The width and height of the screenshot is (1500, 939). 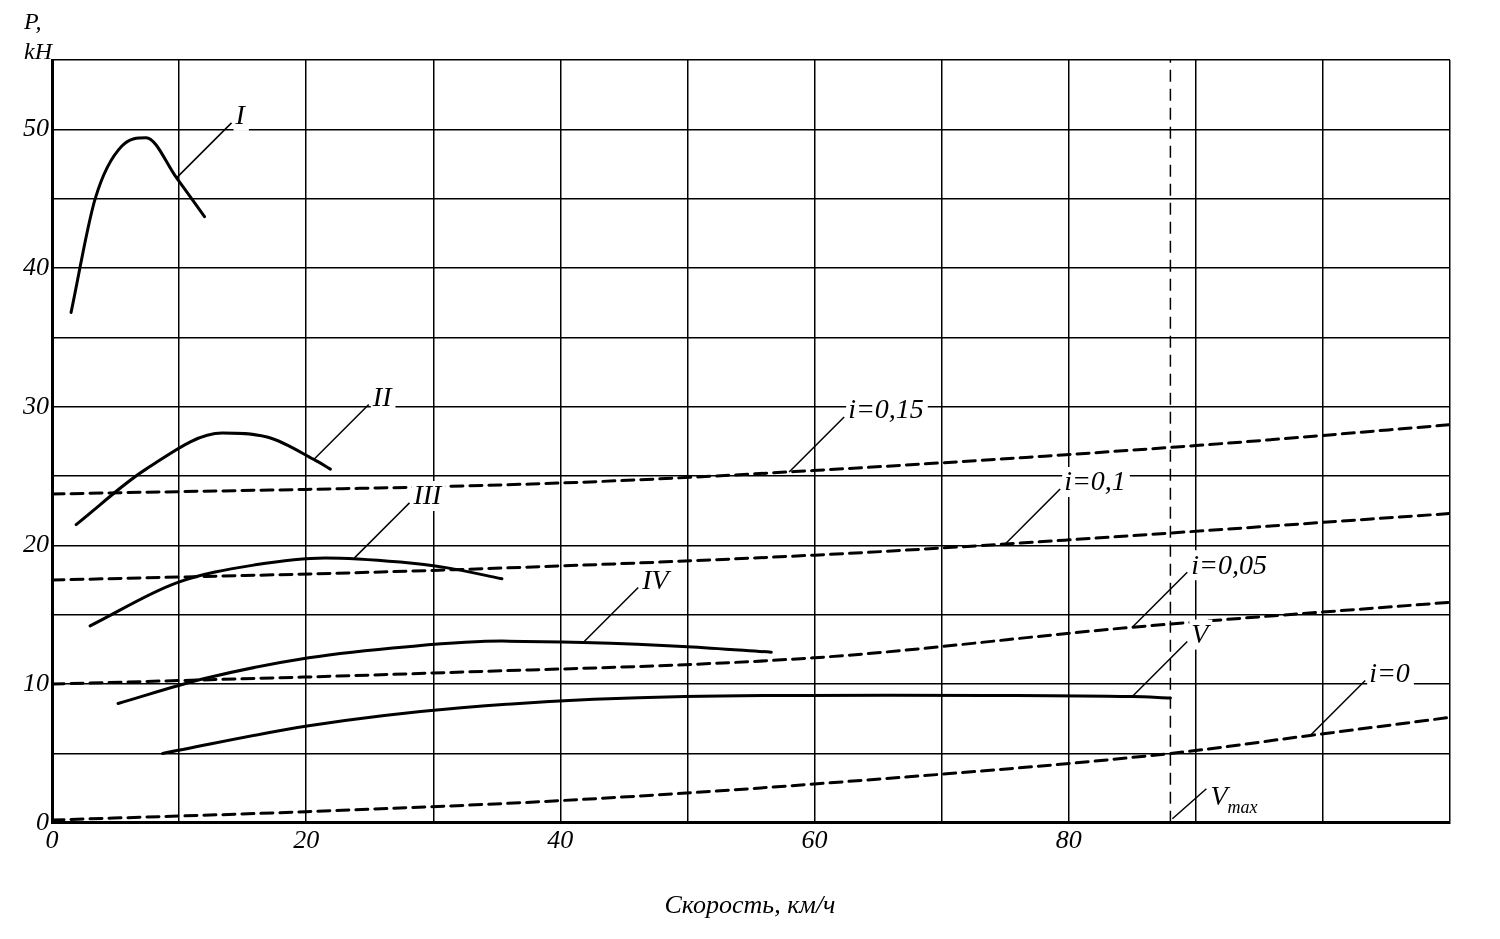 What do you see at coordinates (306, 840) in the screenshot?
I see `x-tick-label: 20` at bounding box center [306, 840].